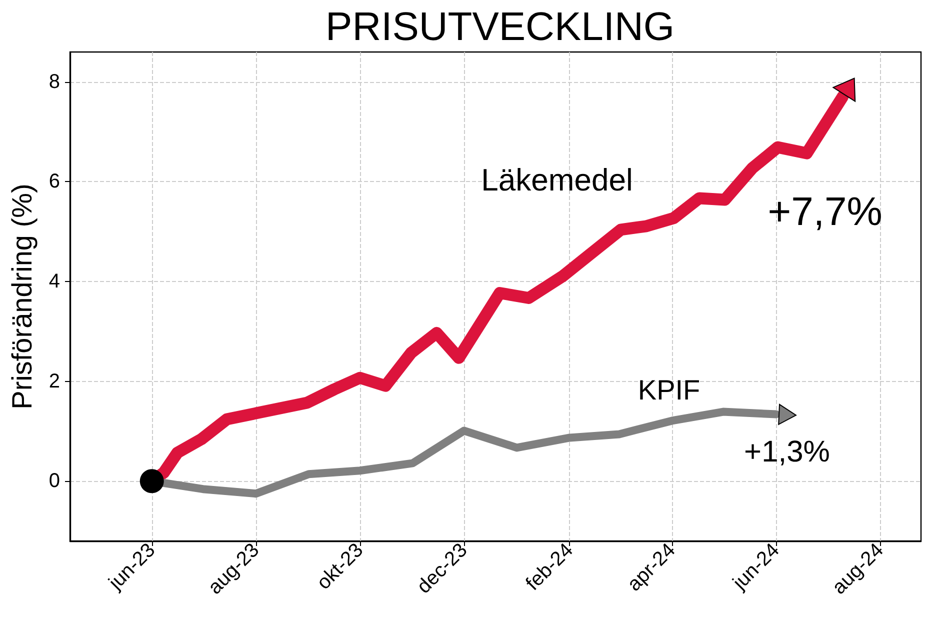 This screenshot has width=931, height=632. I want to click on series-label: Läkemedel, so click(557, 180).